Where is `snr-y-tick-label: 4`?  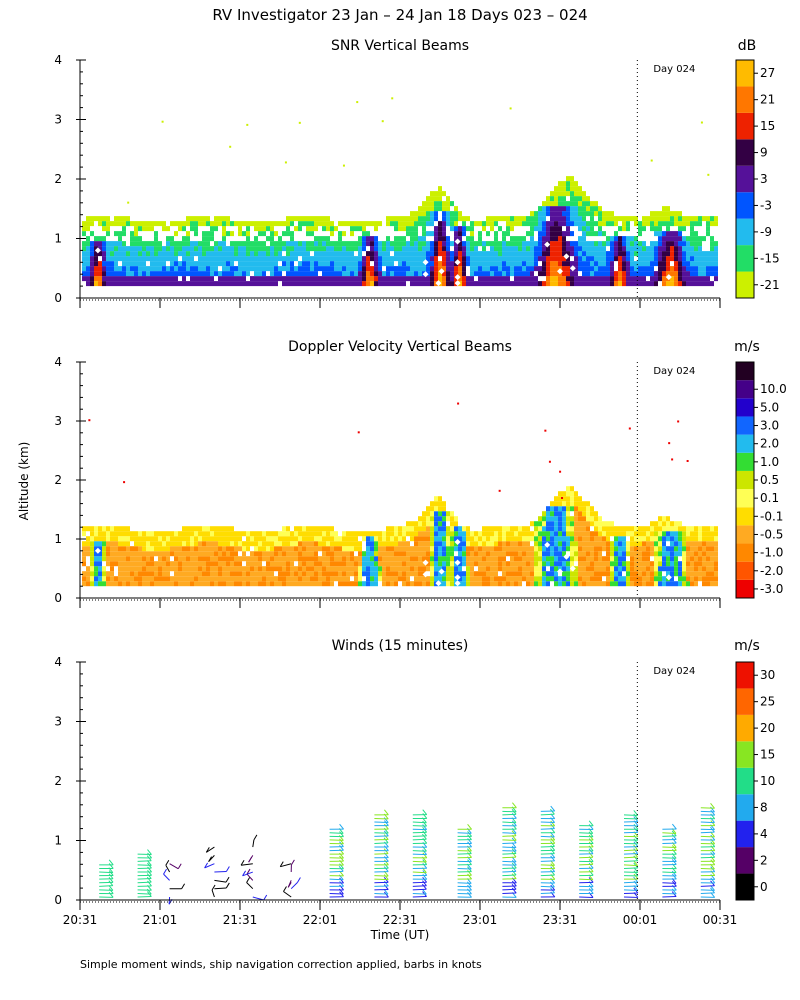
snr-y-tick-label: 4 is located at coordinates (58, 60).